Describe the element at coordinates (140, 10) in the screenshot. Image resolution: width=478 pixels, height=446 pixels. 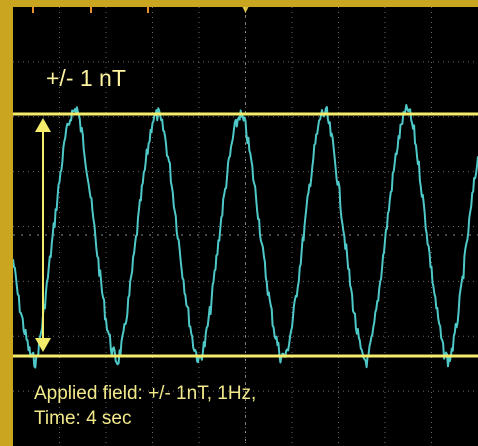
I see `top-division-marks` at that location.